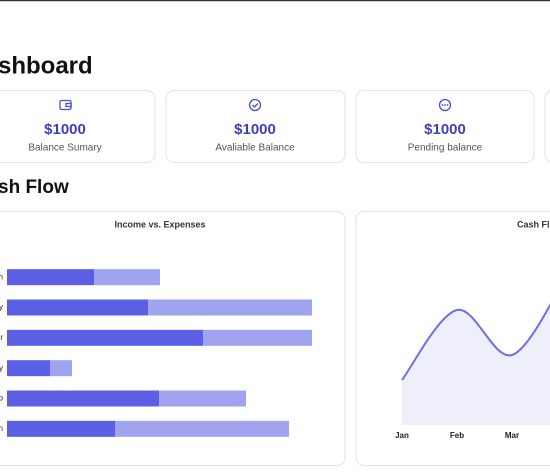 The image size is (550, 475). Describe the element at coordinates (159, 224) in the screenshot. I see `chart-title: Income vs. Expenses` at that location.